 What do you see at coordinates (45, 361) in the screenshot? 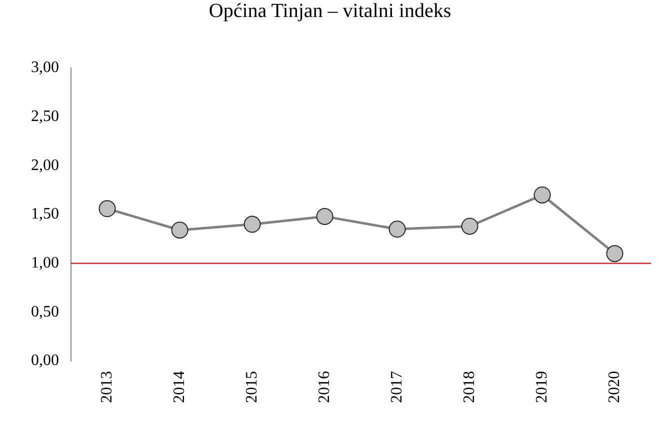
I see `y-tick-label: 0,00` at bounding box center [45, 361].